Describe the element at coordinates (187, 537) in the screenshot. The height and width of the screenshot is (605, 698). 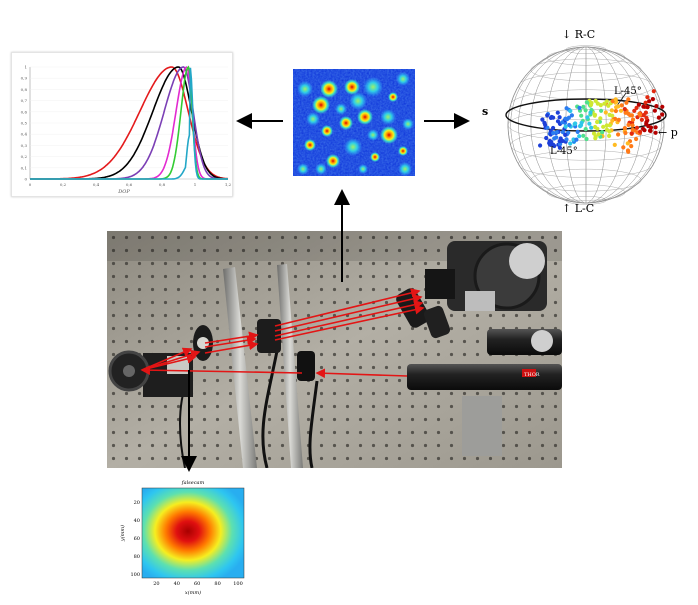
I see `beam-profile-ticks: 20 40 60 80 100 20 40 60 80 100` at that location.